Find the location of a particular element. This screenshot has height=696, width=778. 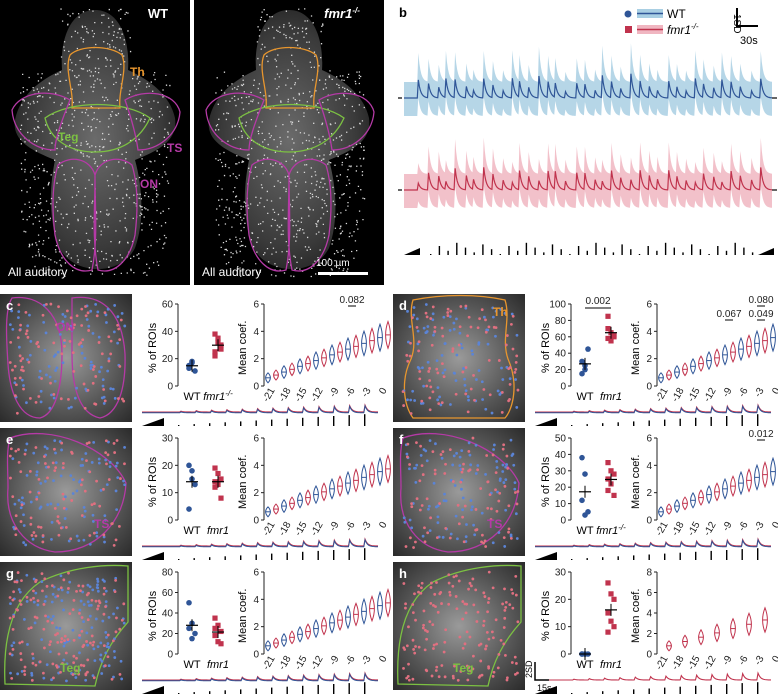

x-label-ko: fmr1-/- is located at coordinates (611, 530).